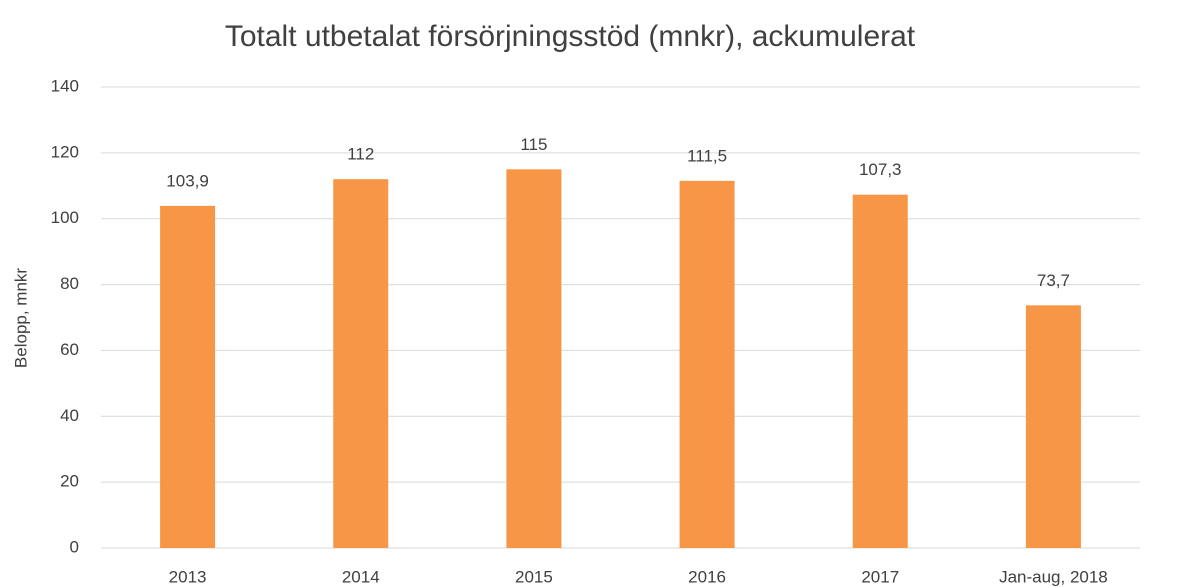 This screenshot has height=588, width=1198. Describe the element at coordinates (360, 154) in the screenshot. I see `data-label: 112` at that location.